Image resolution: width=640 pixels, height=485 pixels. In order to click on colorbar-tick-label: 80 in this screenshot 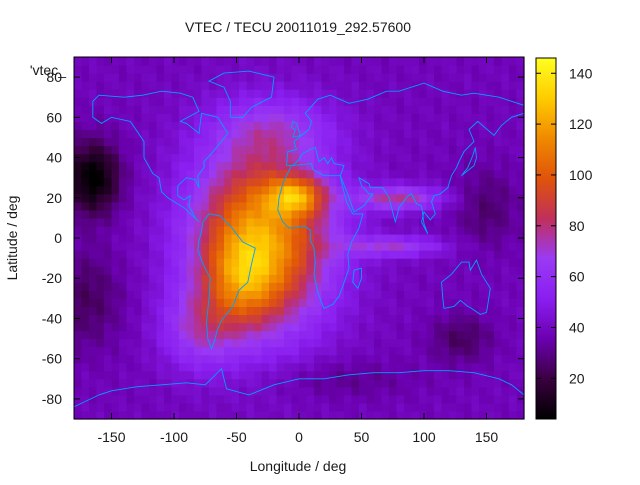, I will do `click(577, 226)`.